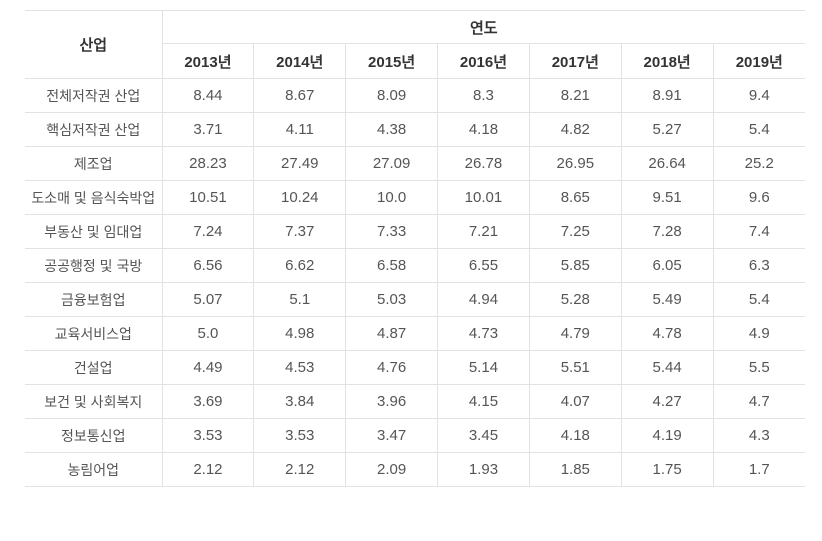 The height and width of the screenshot is (541, 822). I want to click on value-cell: 1.93, so click(483, 469).